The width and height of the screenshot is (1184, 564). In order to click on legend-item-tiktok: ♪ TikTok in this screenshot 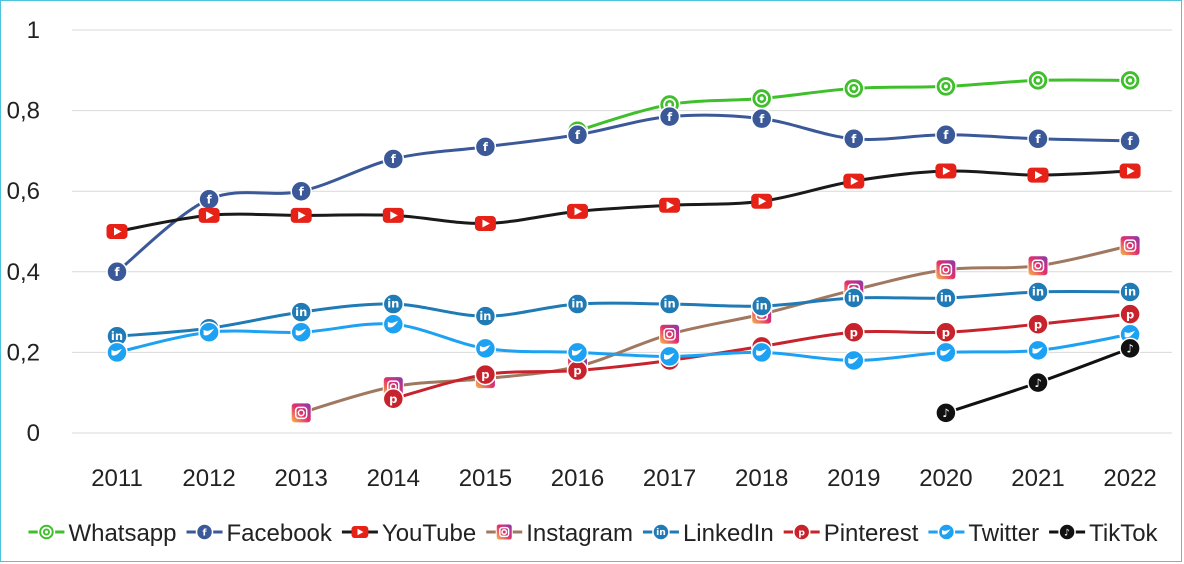, I will do `click(1104, 533)`.